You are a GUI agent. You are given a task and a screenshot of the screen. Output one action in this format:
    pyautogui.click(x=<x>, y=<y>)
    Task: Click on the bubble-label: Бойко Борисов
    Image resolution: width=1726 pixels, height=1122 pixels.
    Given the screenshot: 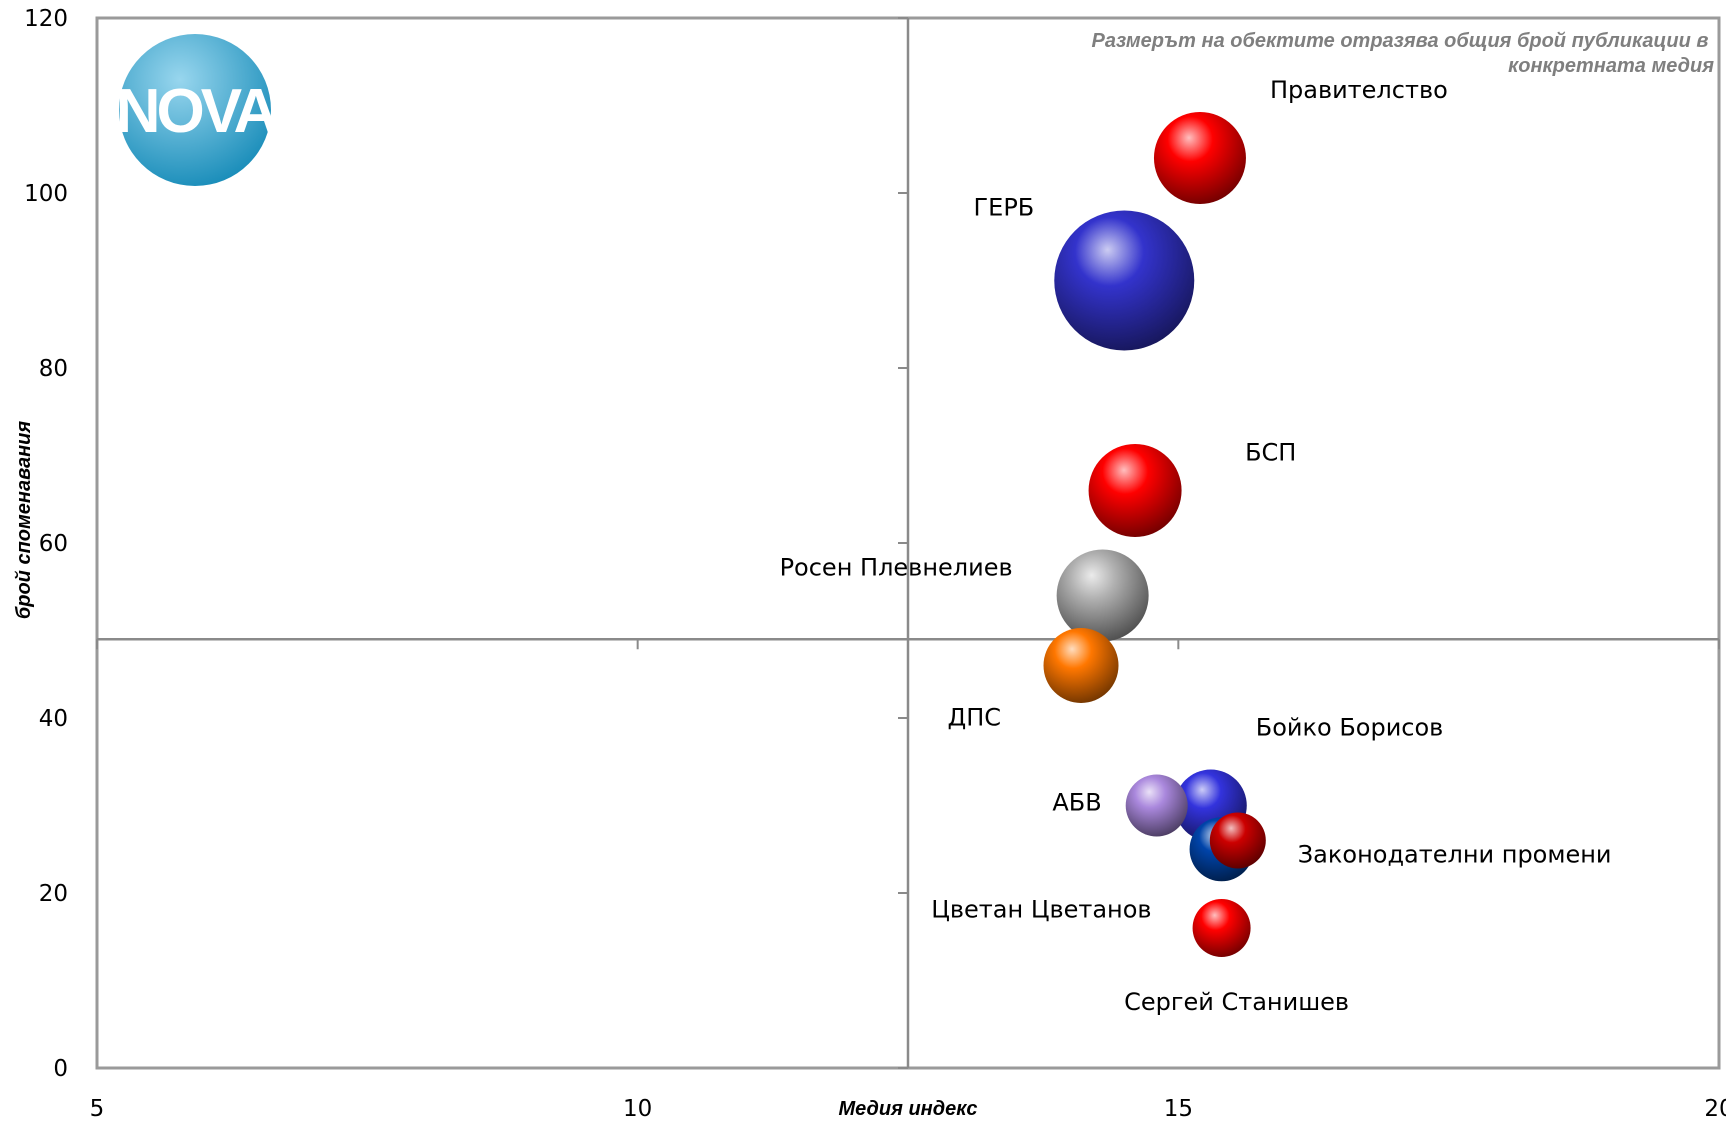 What is the action you would take?
    pyautogui.click(x=1350, y=728)
    